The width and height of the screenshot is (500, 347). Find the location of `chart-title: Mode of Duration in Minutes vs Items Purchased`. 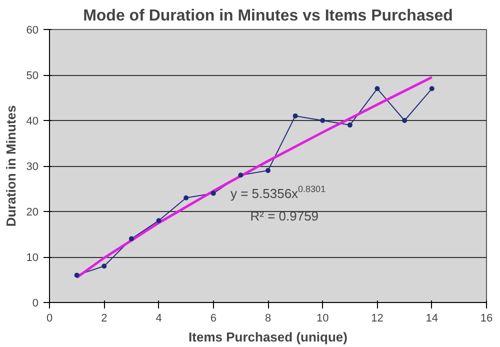

chart-title: Mode of Duration in Minutes vs Items Purchased is located at coordinates (268, 16).